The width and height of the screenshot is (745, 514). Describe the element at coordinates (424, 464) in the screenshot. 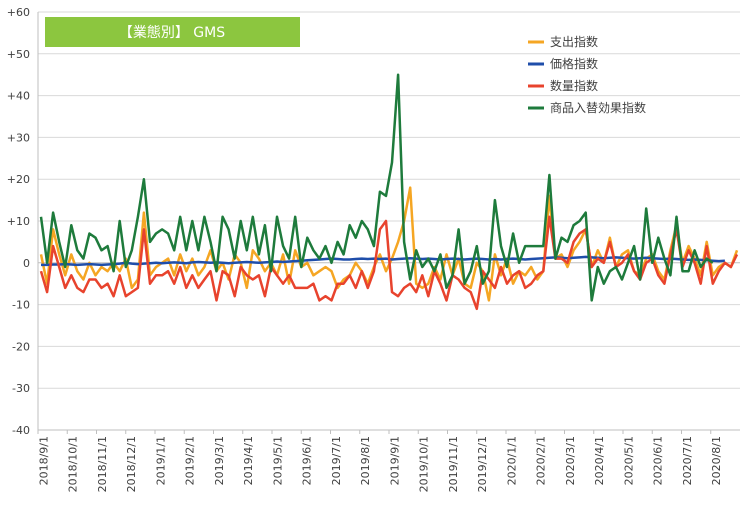

I see `x-tick-label: 2019/10/1` at that location.